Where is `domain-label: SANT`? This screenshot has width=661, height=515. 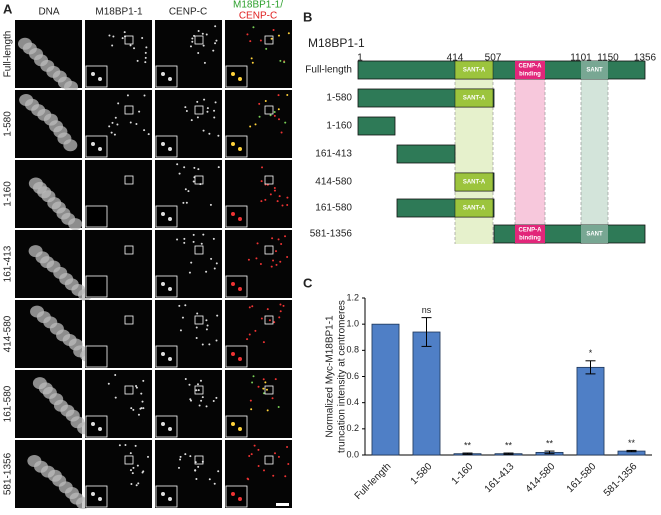 domain-label: SANT is located at coordinates (594, 235).